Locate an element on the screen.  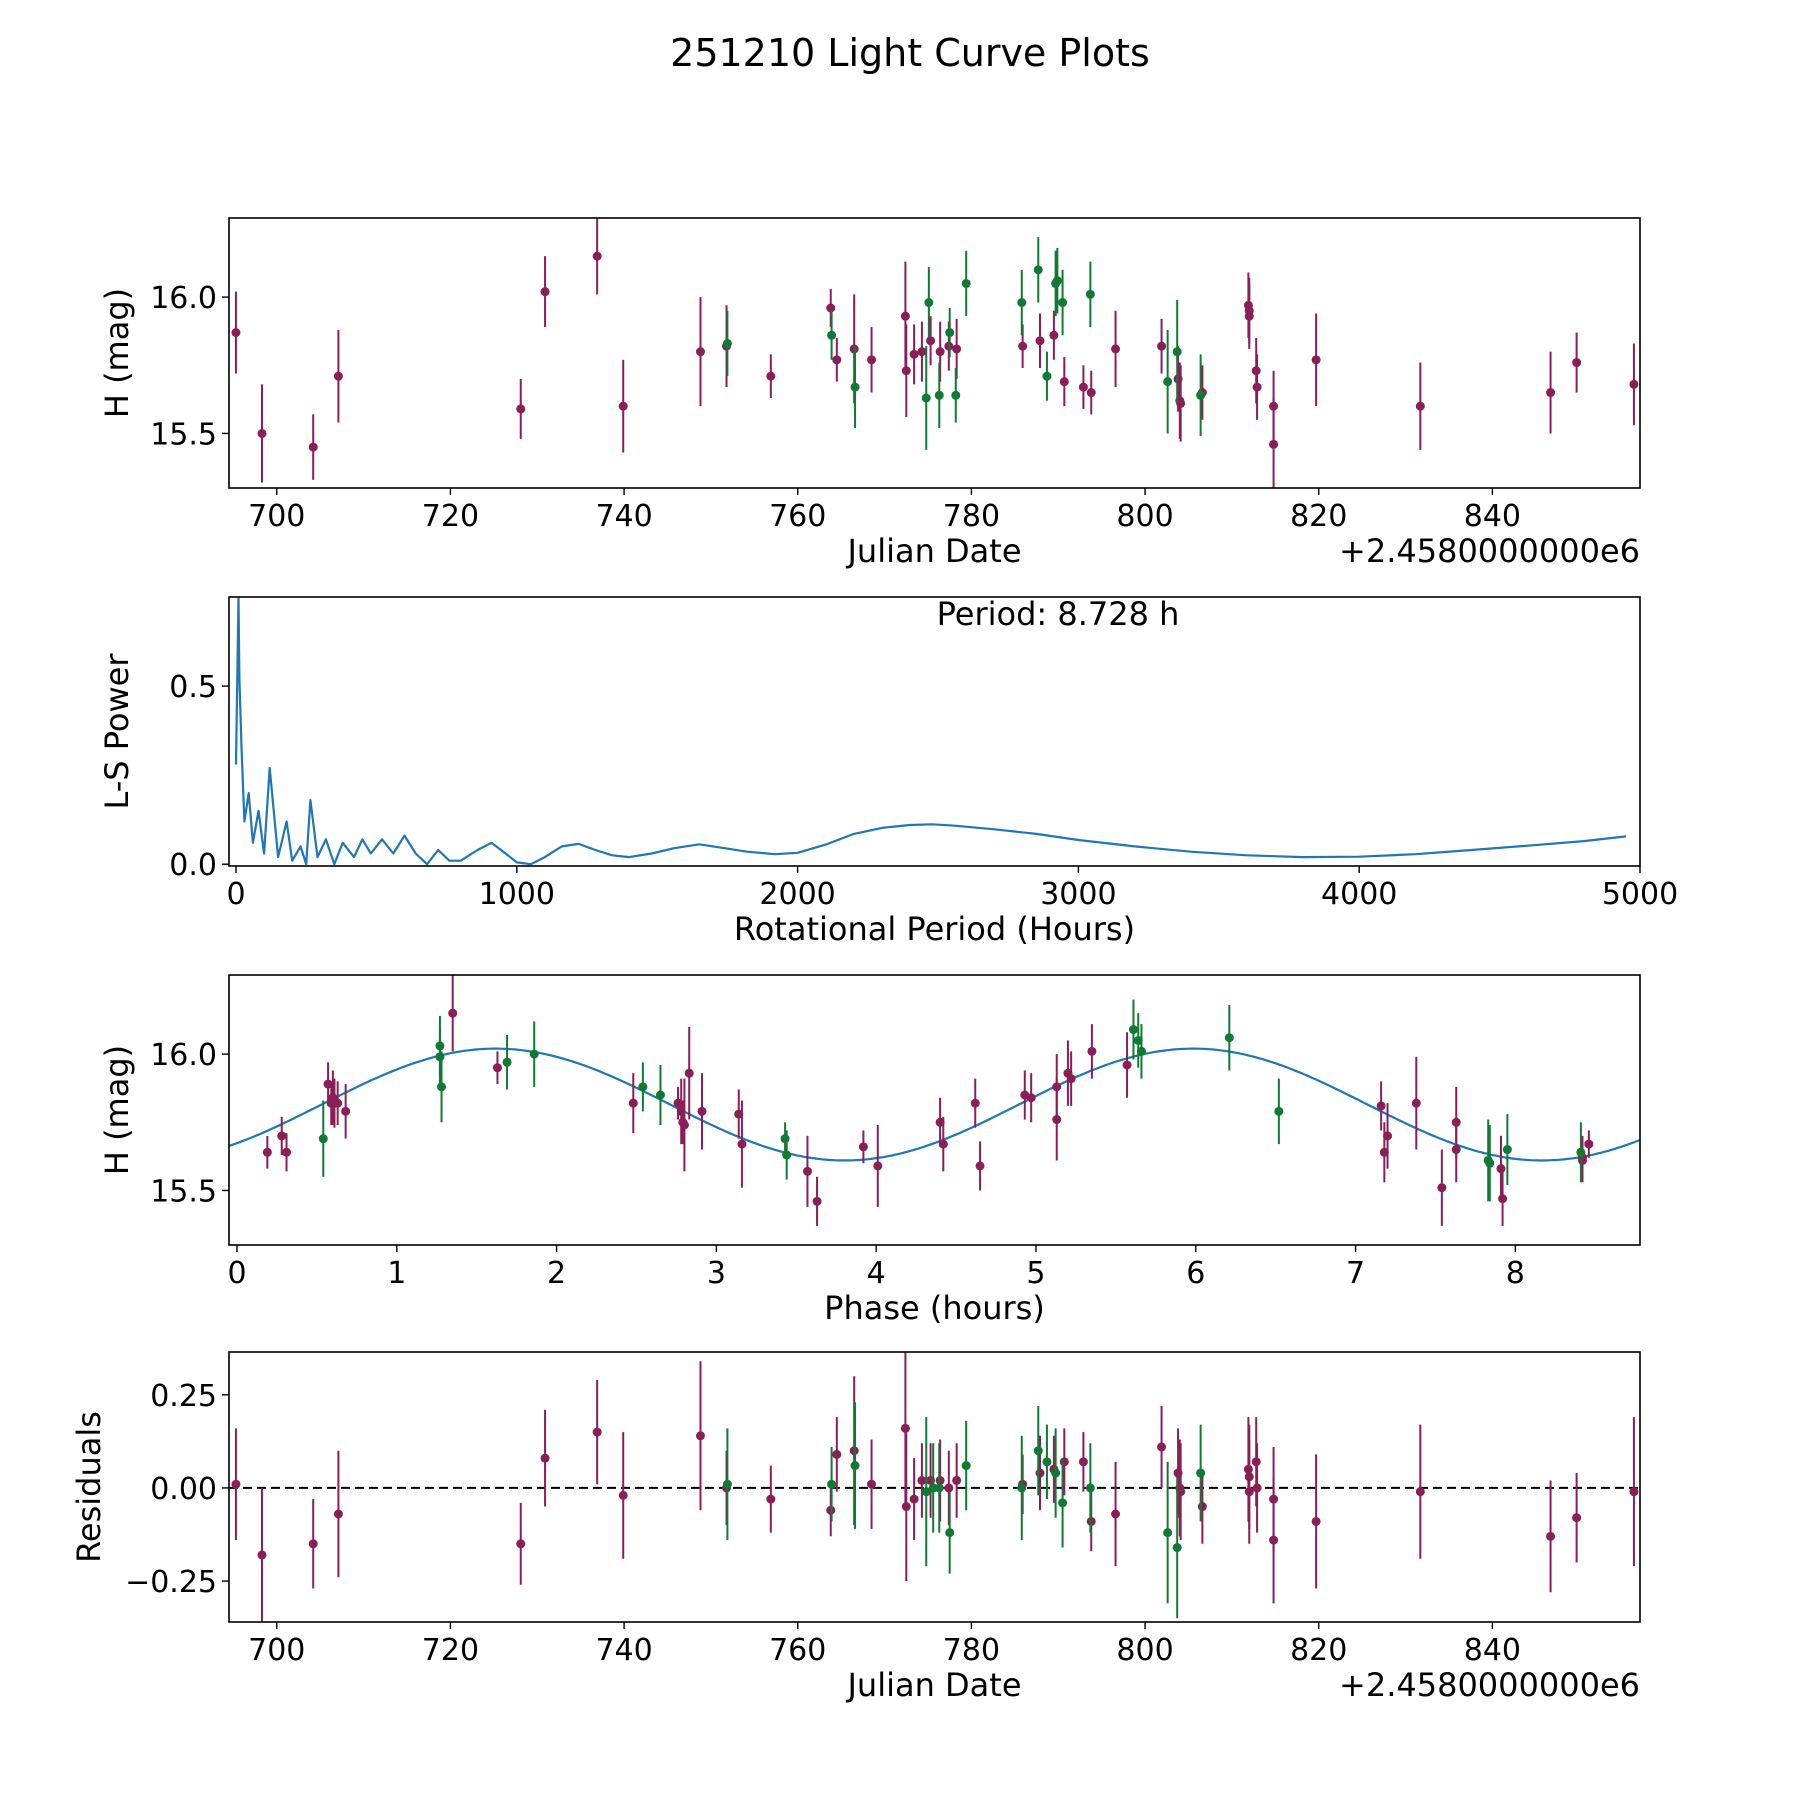
x-tick-label: 840 is located at coordinates (1492, 1650).